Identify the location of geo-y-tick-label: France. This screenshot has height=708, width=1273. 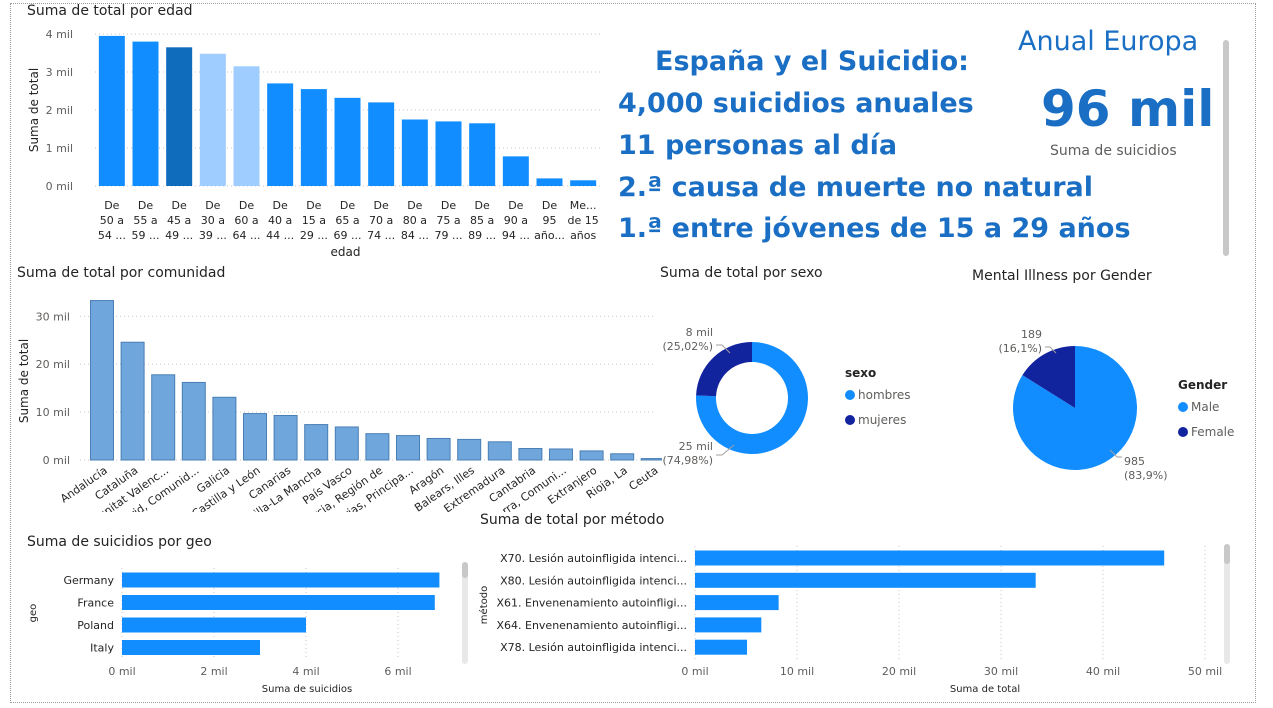
(95, 603).